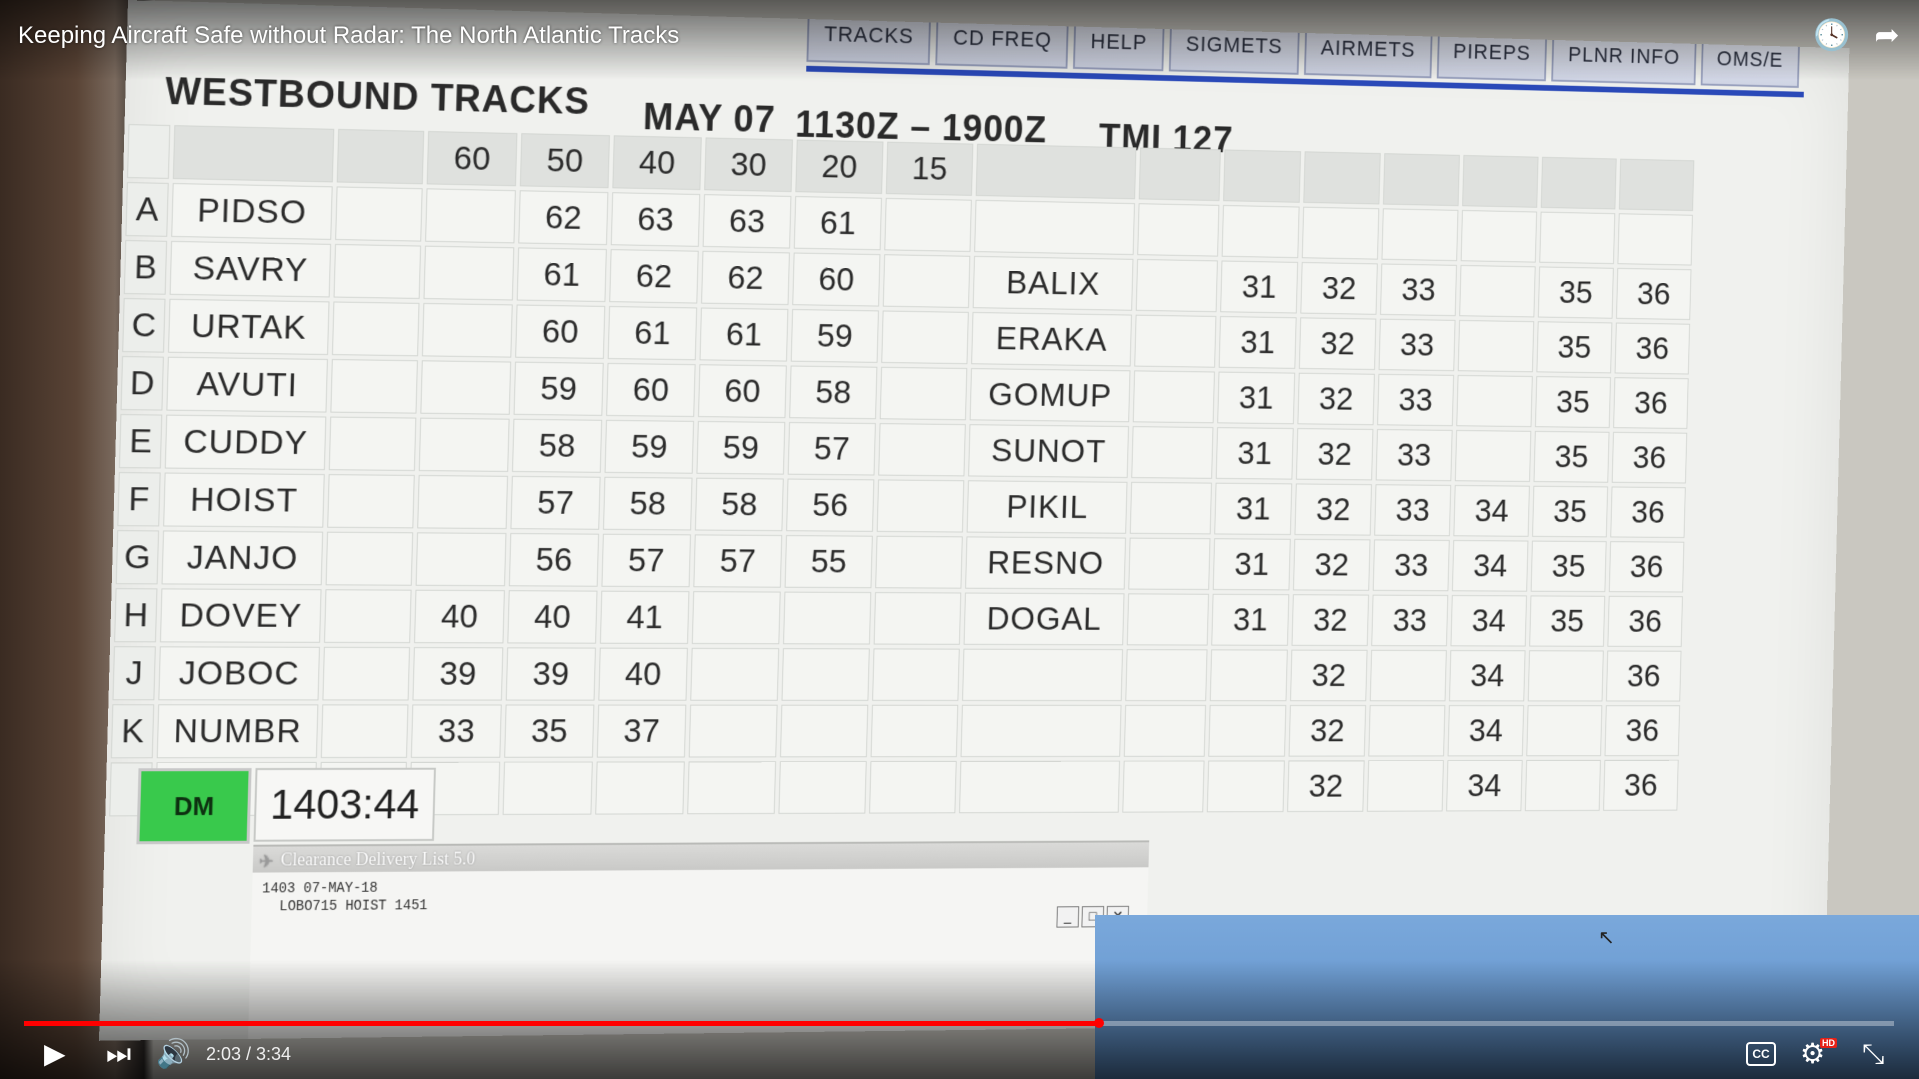 Image resolution: width=1919 pixels, height=1079 pixels. Describe the element at coordinates (248, 1054) in the screenshot. I see `time-display: 2:03 / 3:34` at that location.